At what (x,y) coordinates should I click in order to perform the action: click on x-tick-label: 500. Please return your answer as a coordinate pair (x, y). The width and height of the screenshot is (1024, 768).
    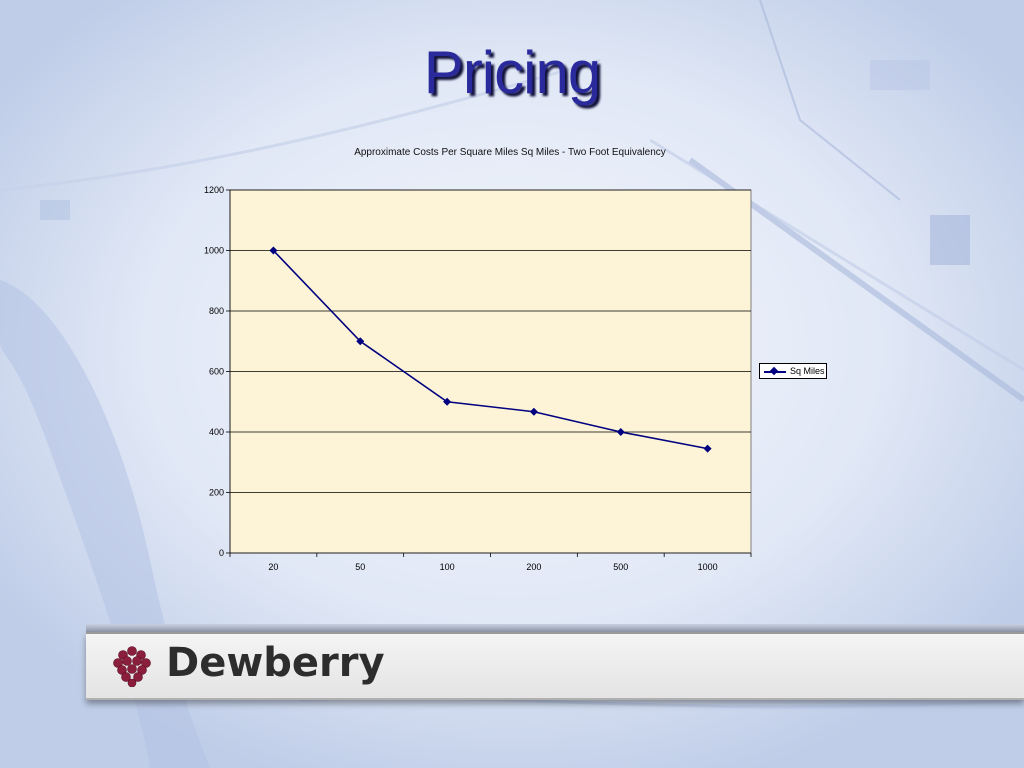
    Looking at the image, I should click on (620, 567).